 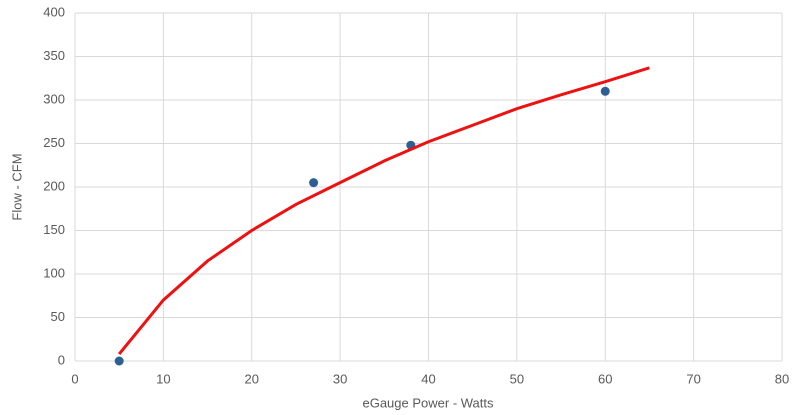 What do you see at coordinates (693, 378) in the screenshot?
I see `x-tick-label: 70` at bounding box center [693, 378].